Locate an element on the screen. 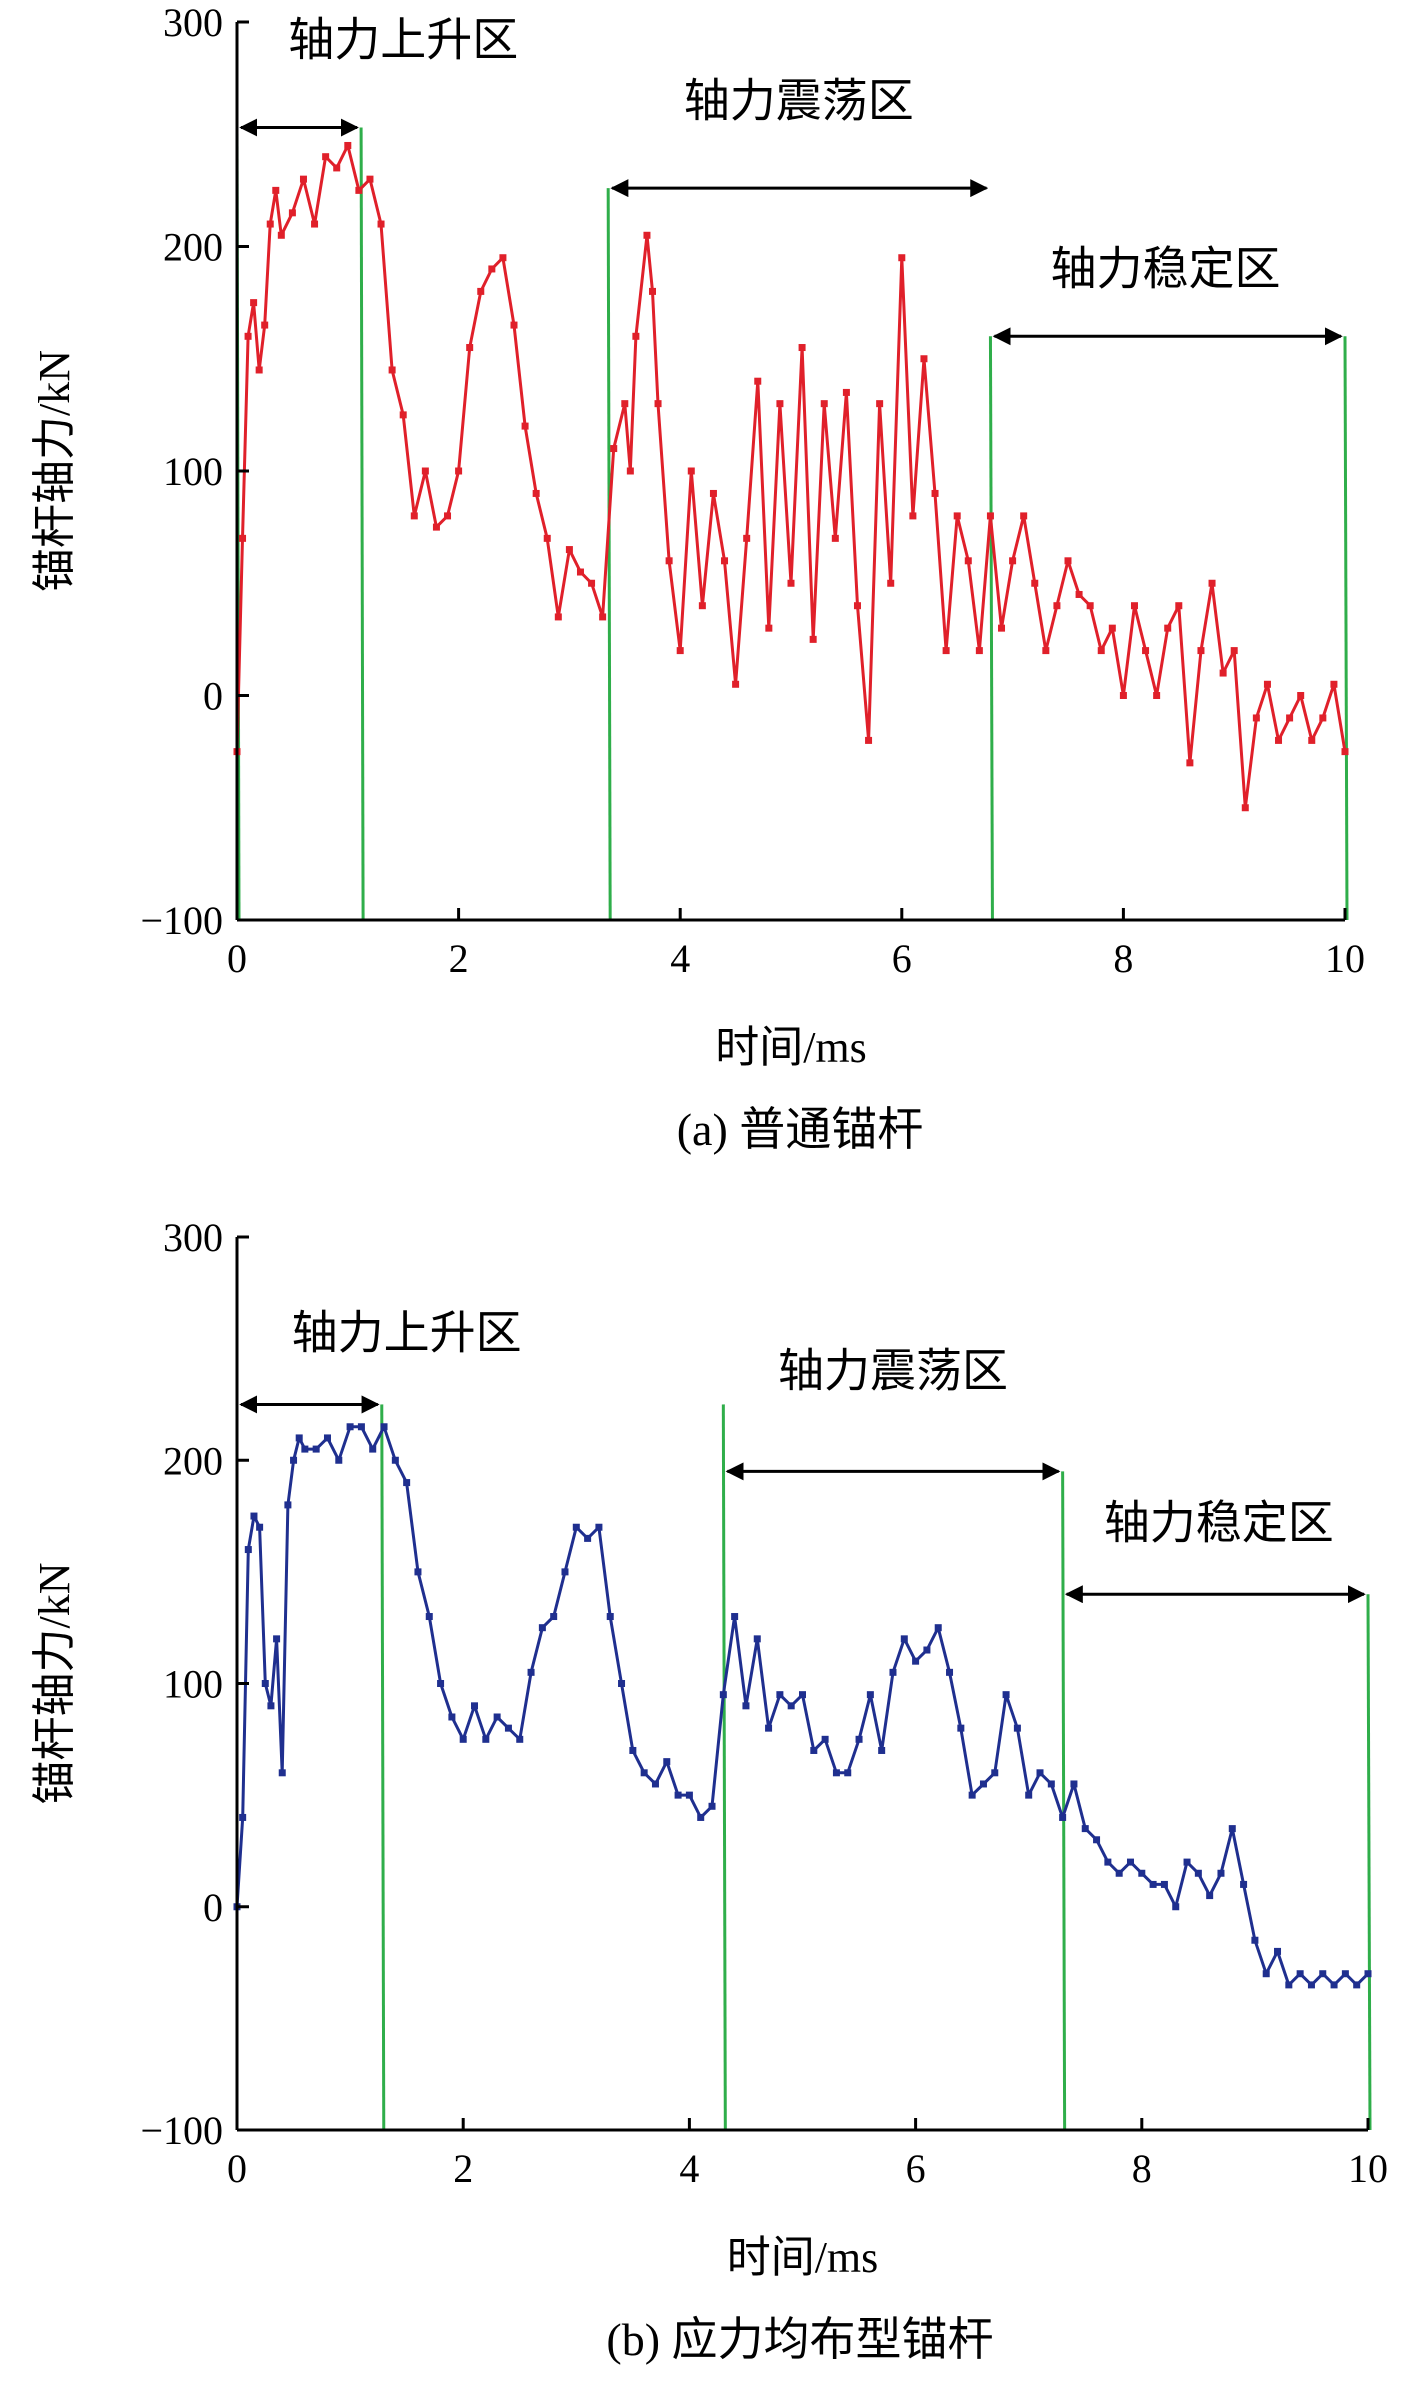 This screenshot has height=2391, width=1412. zone-boundary-line is located at coordinates (383, 1767).